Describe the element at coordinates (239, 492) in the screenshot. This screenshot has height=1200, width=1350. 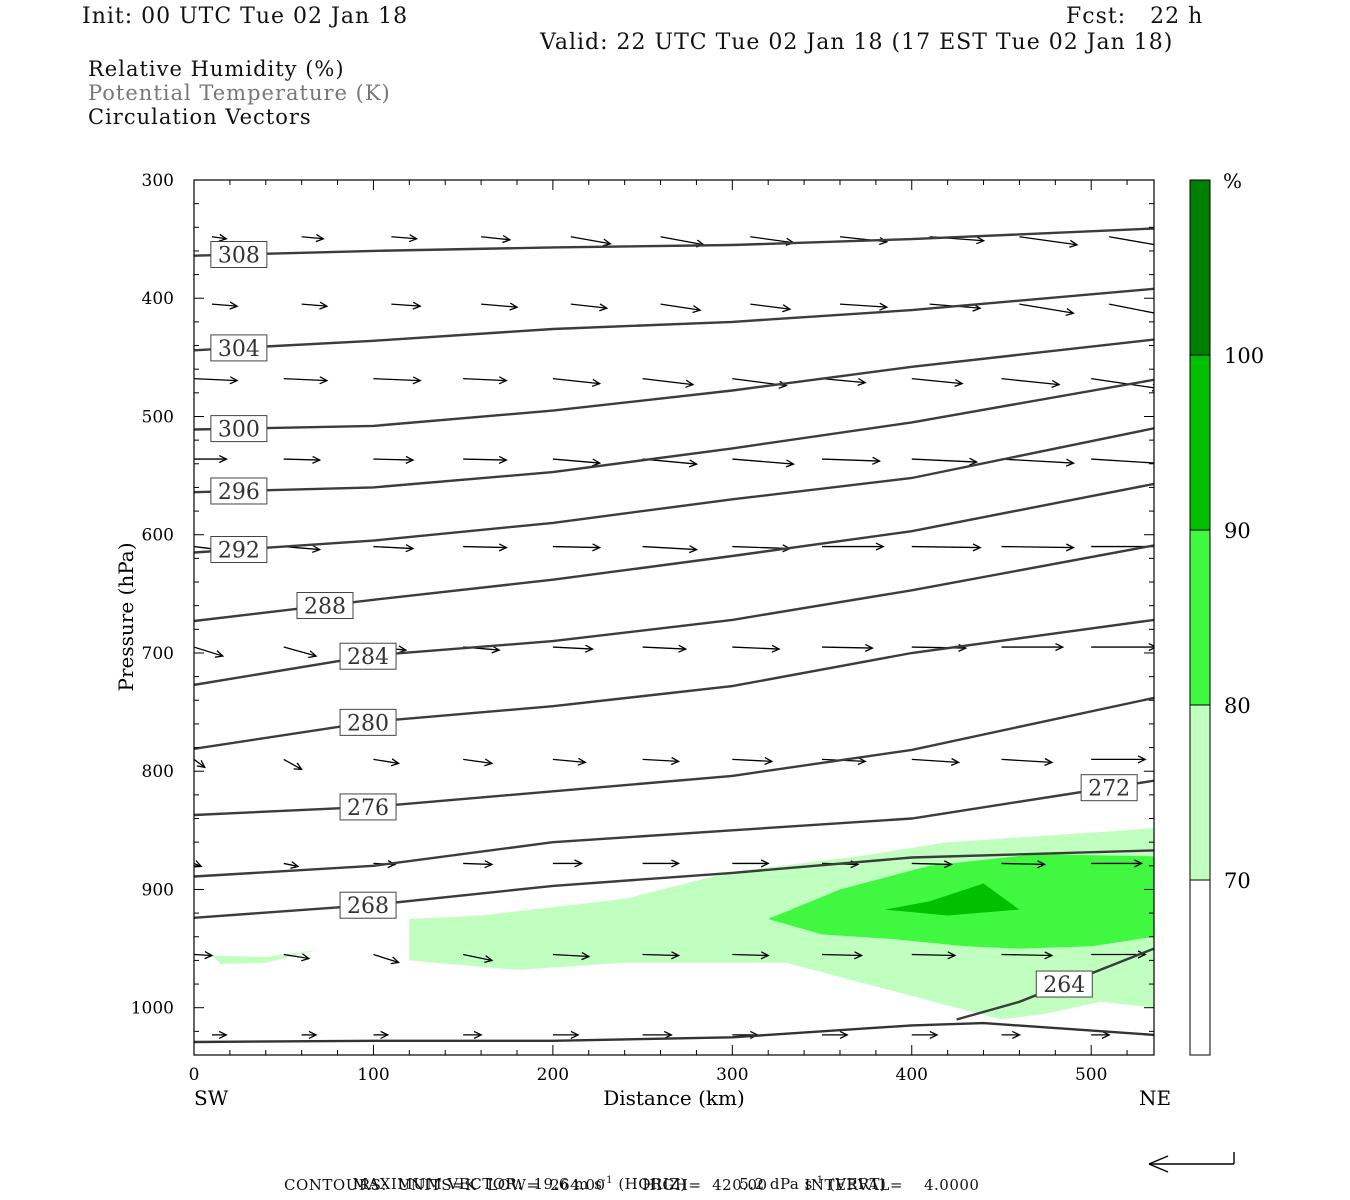
I see `theta-label-296: 296` at that location.